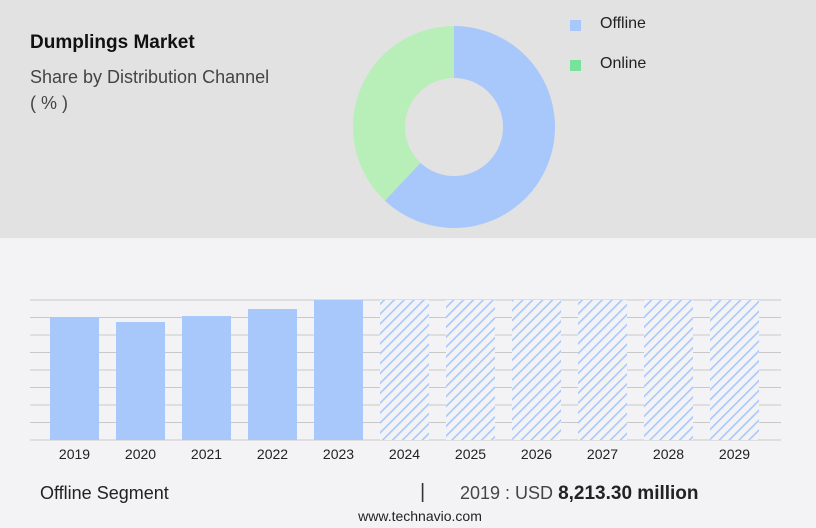 The image size is (816, 528). What do you see at coordinates (112, 42) in the screenshot?
I see `chart-title: Dumplings Market` at bounding box center [112, 42].